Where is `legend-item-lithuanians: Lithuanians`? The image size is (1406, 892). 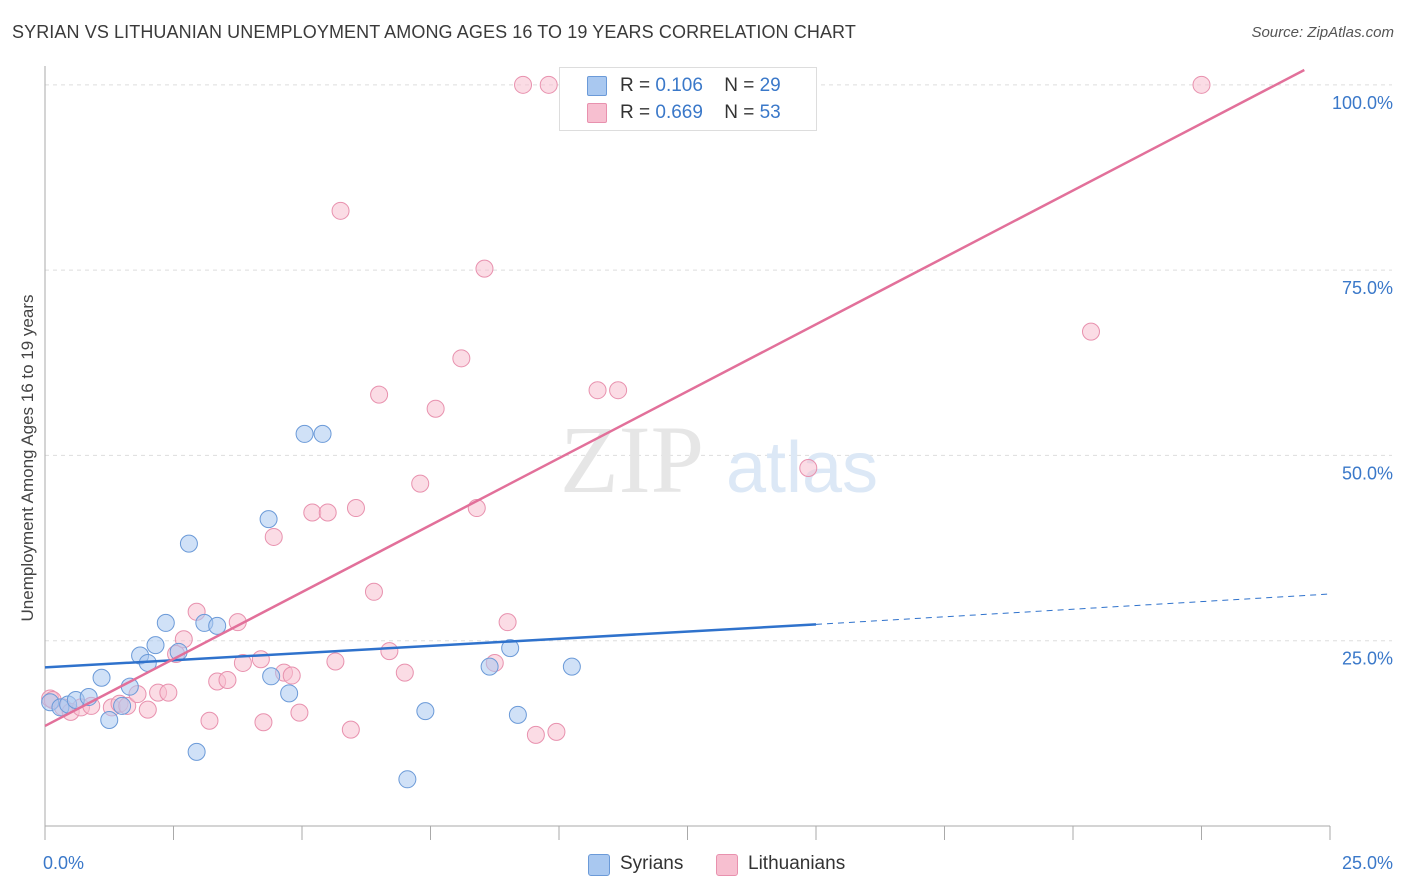 legend-item-lithuanians: Lithuanians is located at coordinates (786, 865).